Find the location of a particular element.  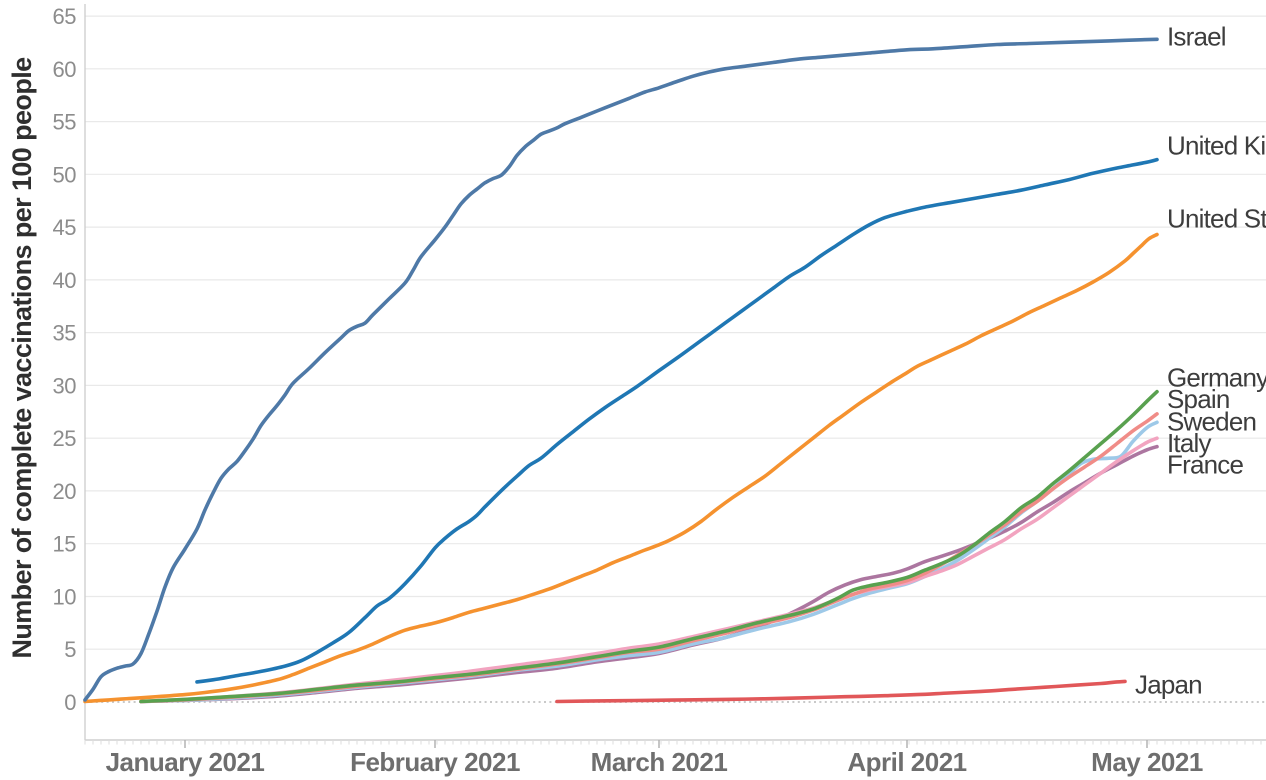

series-label-germany: Germany is located at coordinates (1216, 378).